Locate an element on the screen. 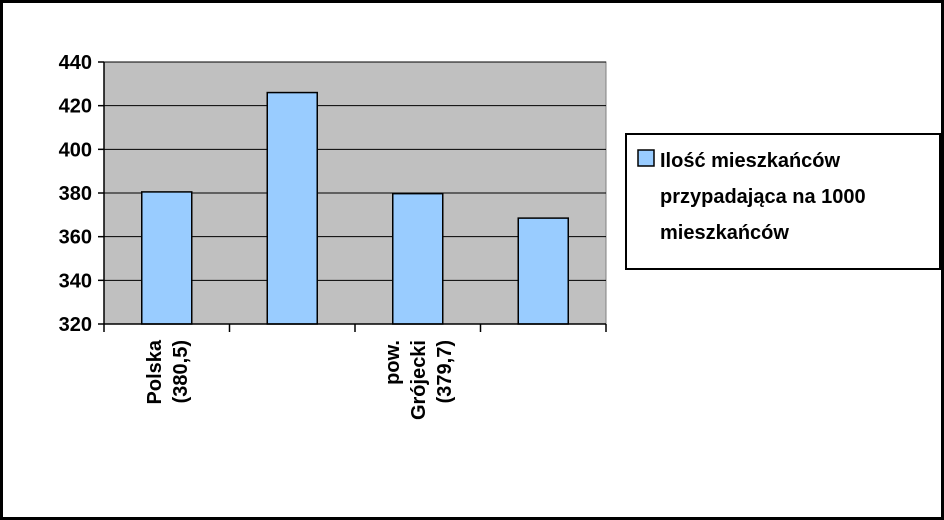  x-tick-label-line: (380,5) is located at coordinates (181, 371).